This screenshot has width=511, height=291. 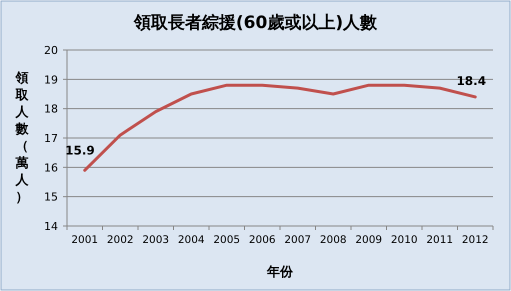 I want to click on x-tick-label: 2003, so click(x=156, y=240).